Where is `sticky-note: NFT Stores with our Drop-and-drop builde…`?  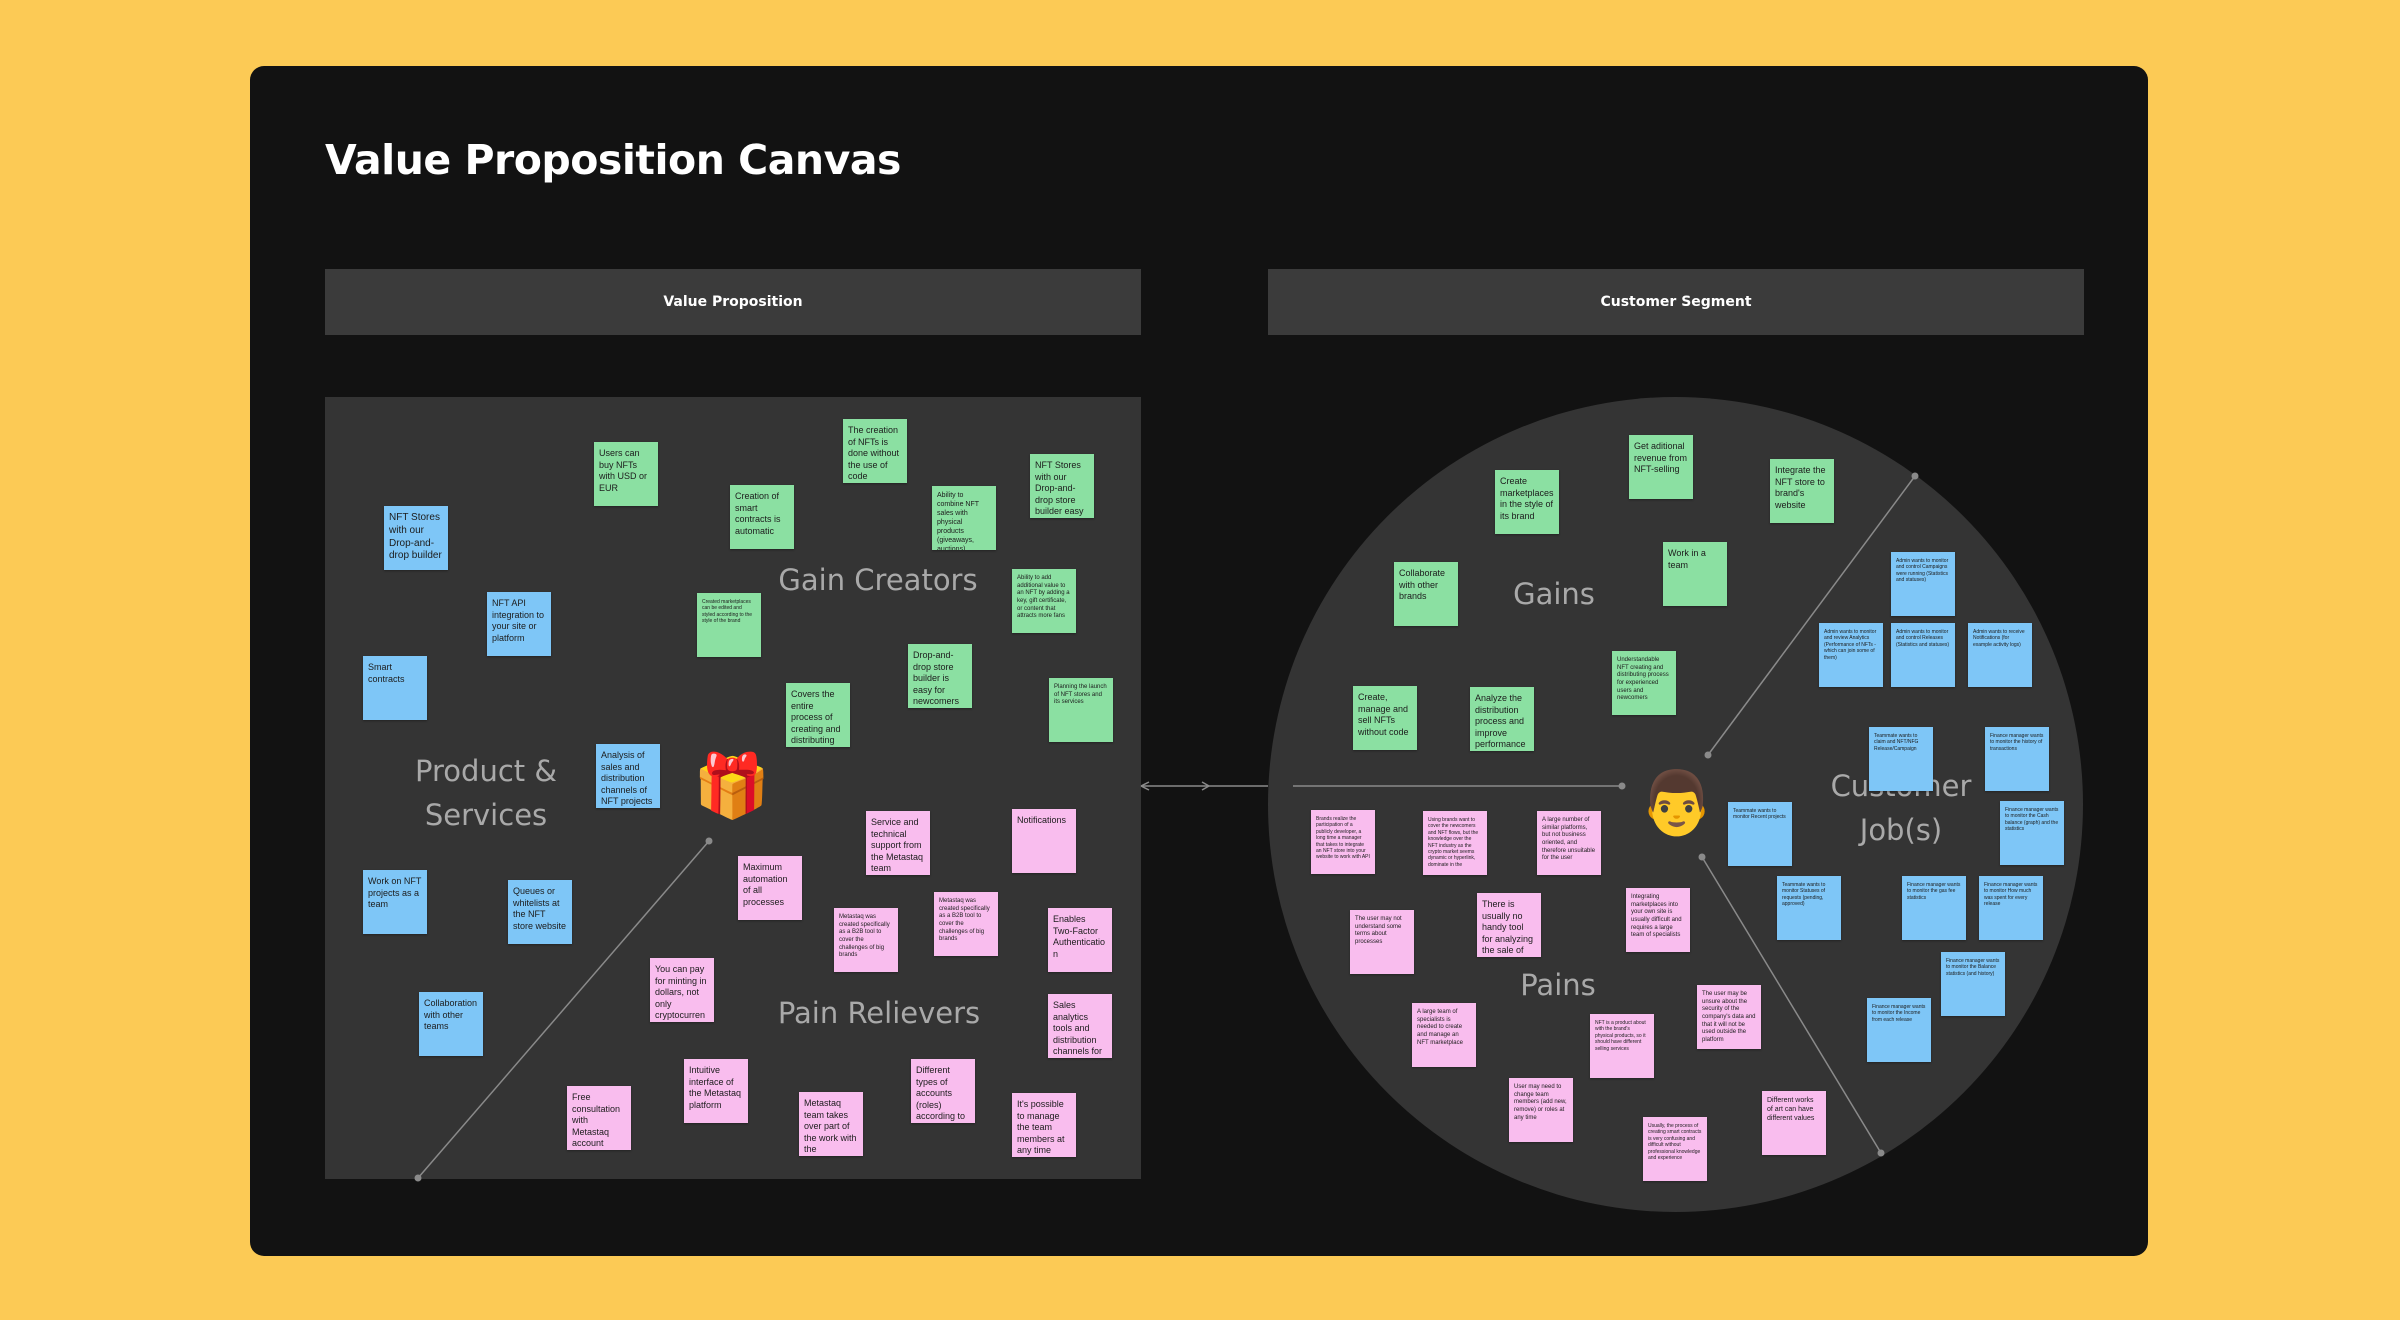 sticky-note: NFT Stores with our Drop-and-drop builde… is located at coordinates (416, 538).